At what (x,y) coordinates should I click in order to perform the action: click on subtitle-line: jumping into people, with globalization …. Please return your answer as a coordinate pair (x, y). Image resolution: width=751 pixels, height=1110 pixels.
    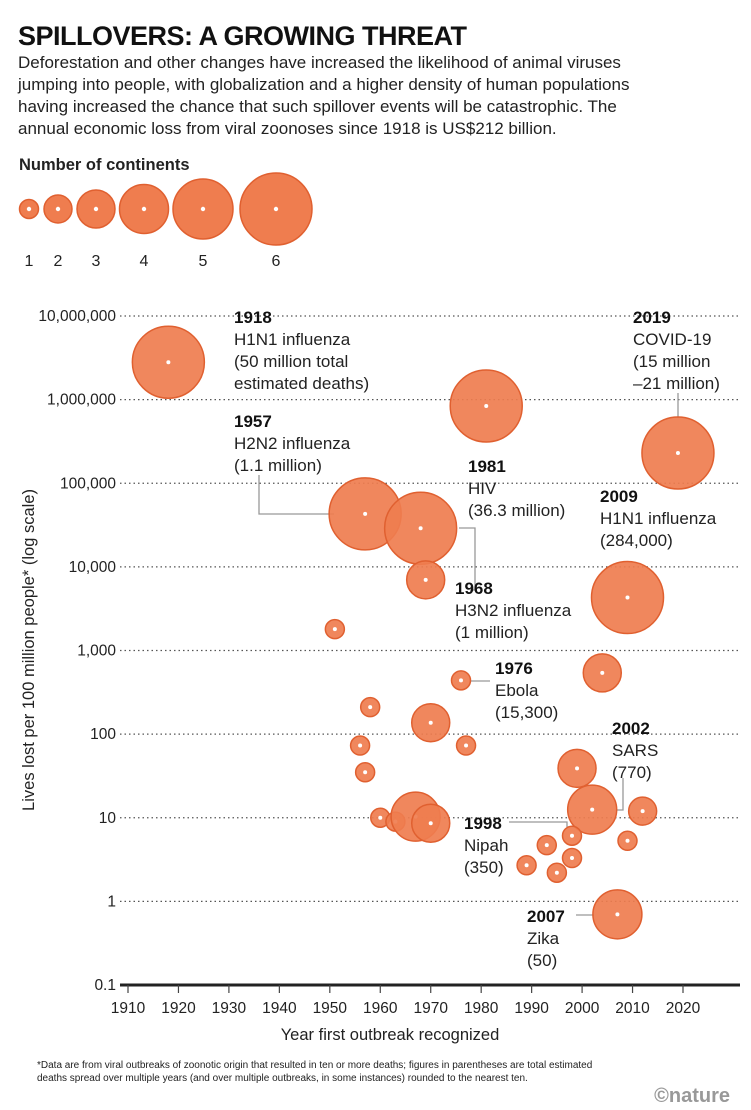
    Looking at the image, I should click on (323, 84).